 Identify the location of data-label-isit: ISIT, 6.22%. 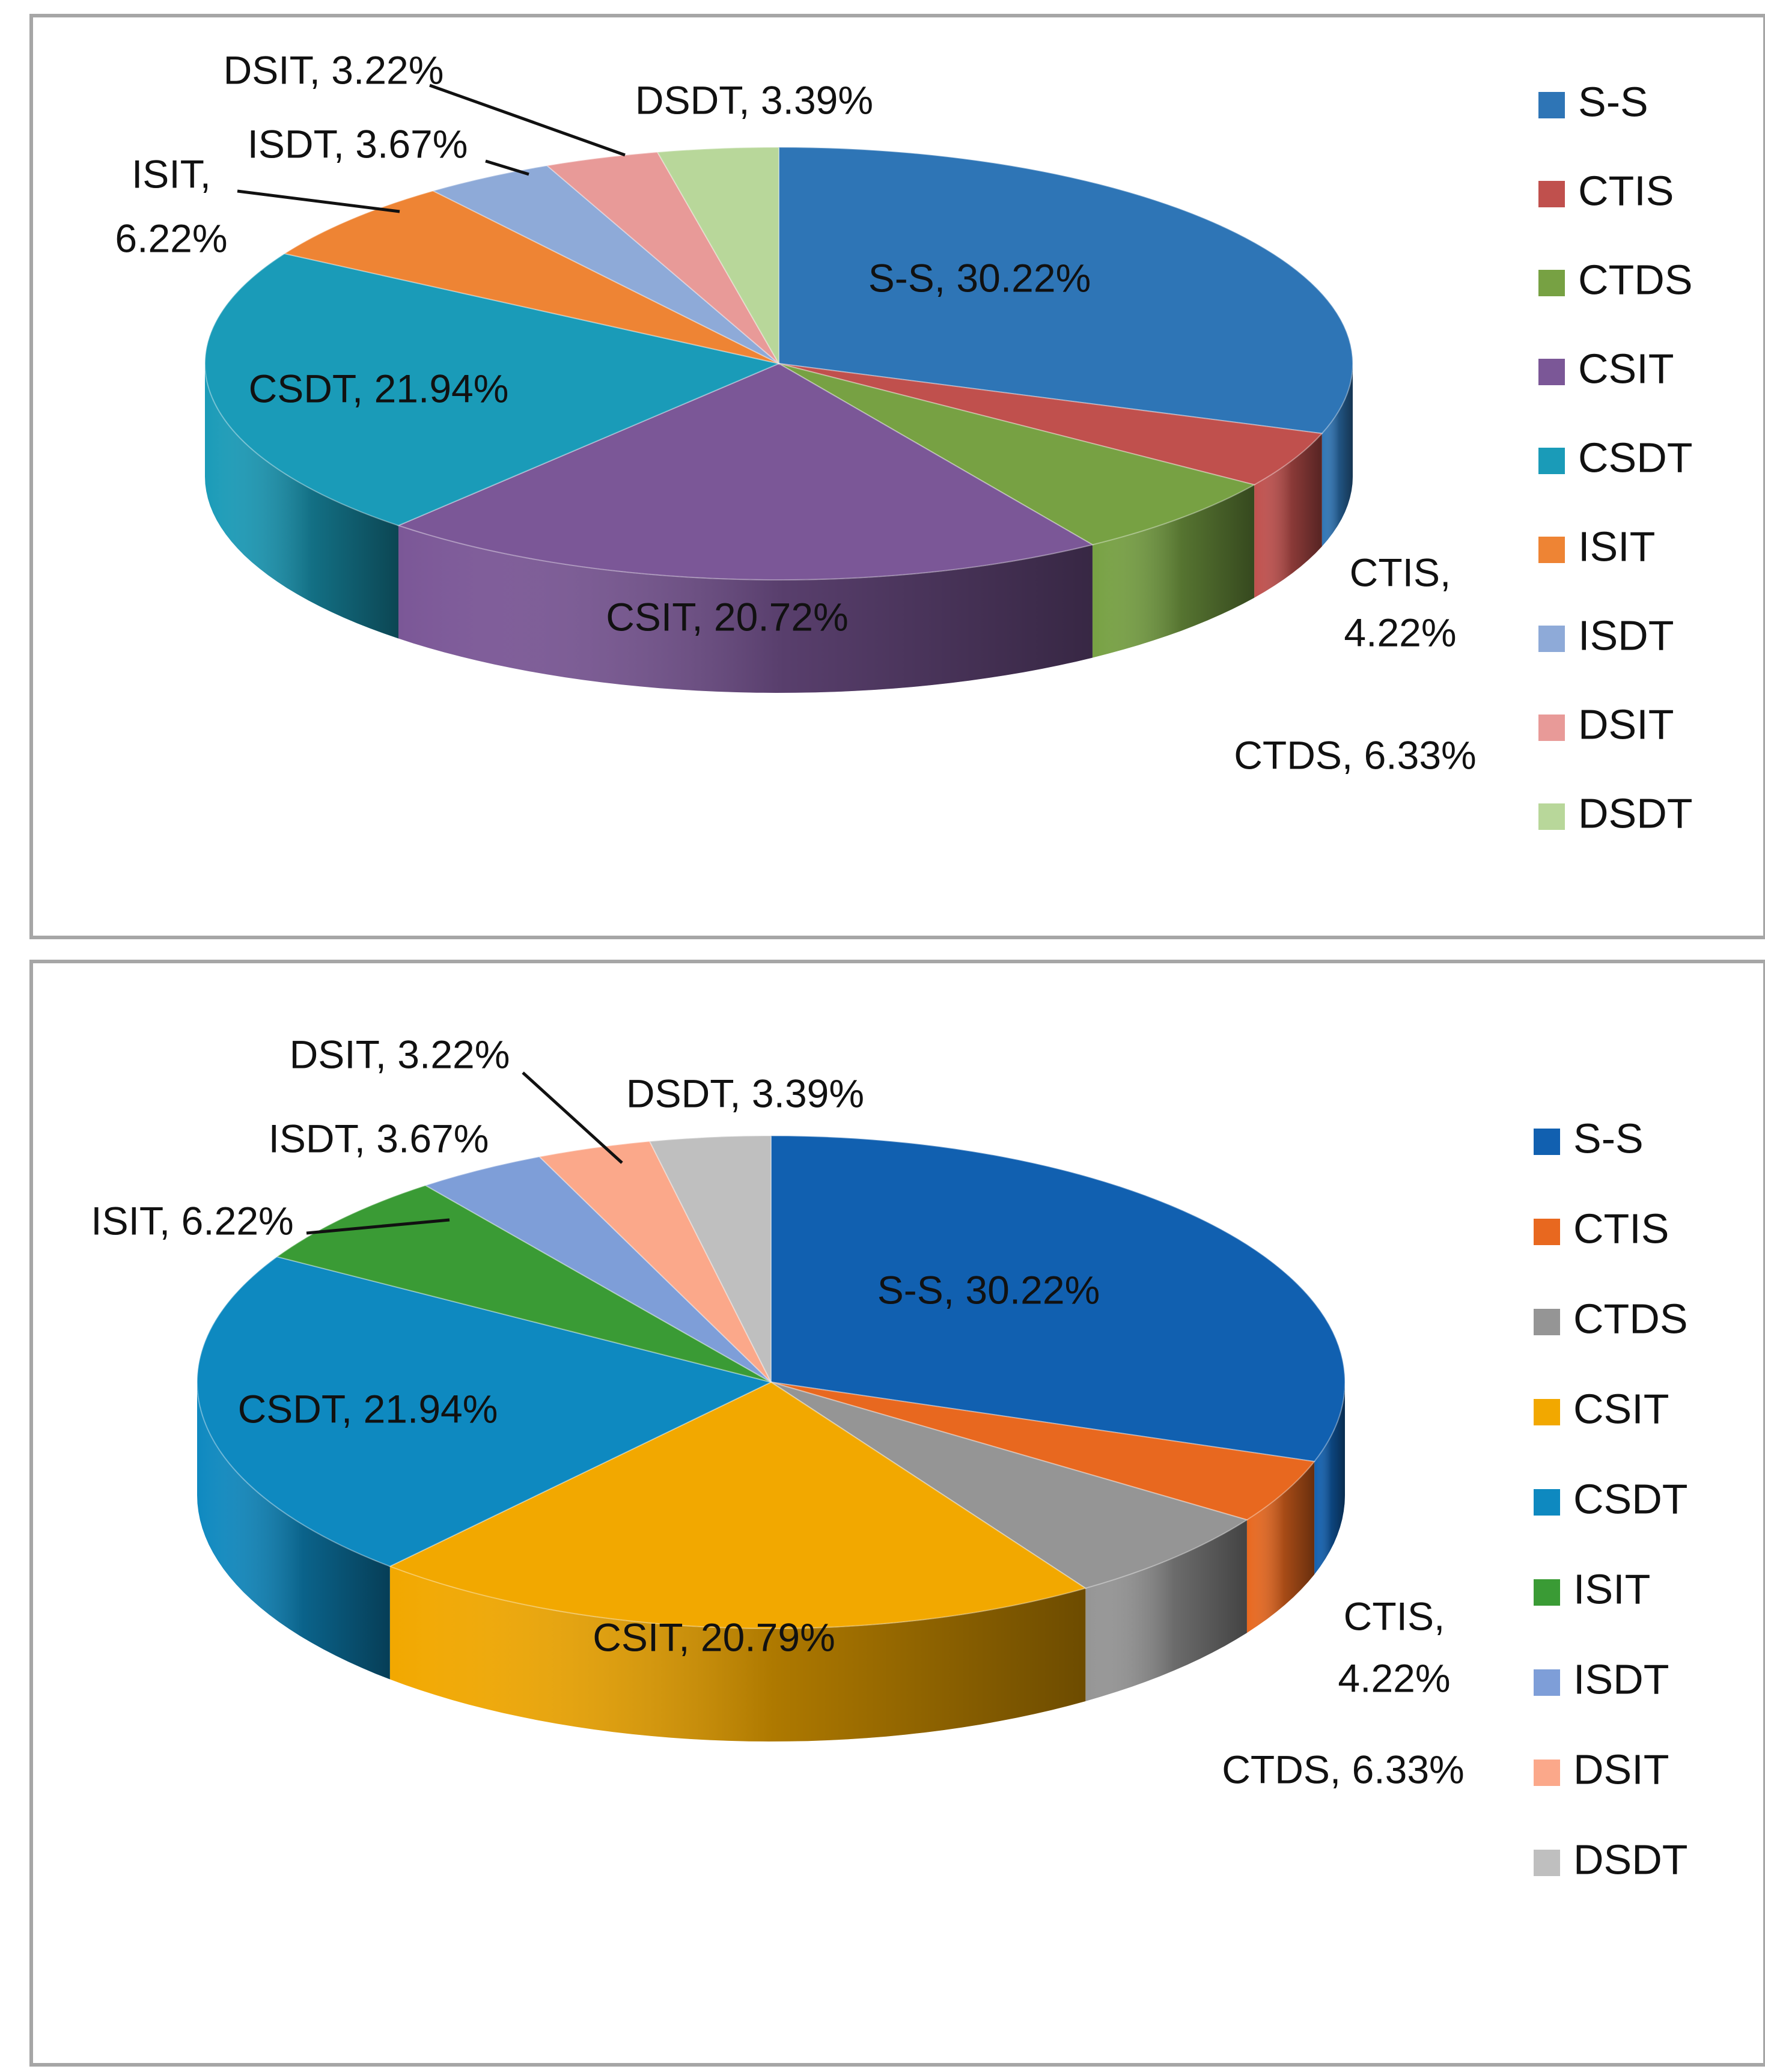
(192, 1220).